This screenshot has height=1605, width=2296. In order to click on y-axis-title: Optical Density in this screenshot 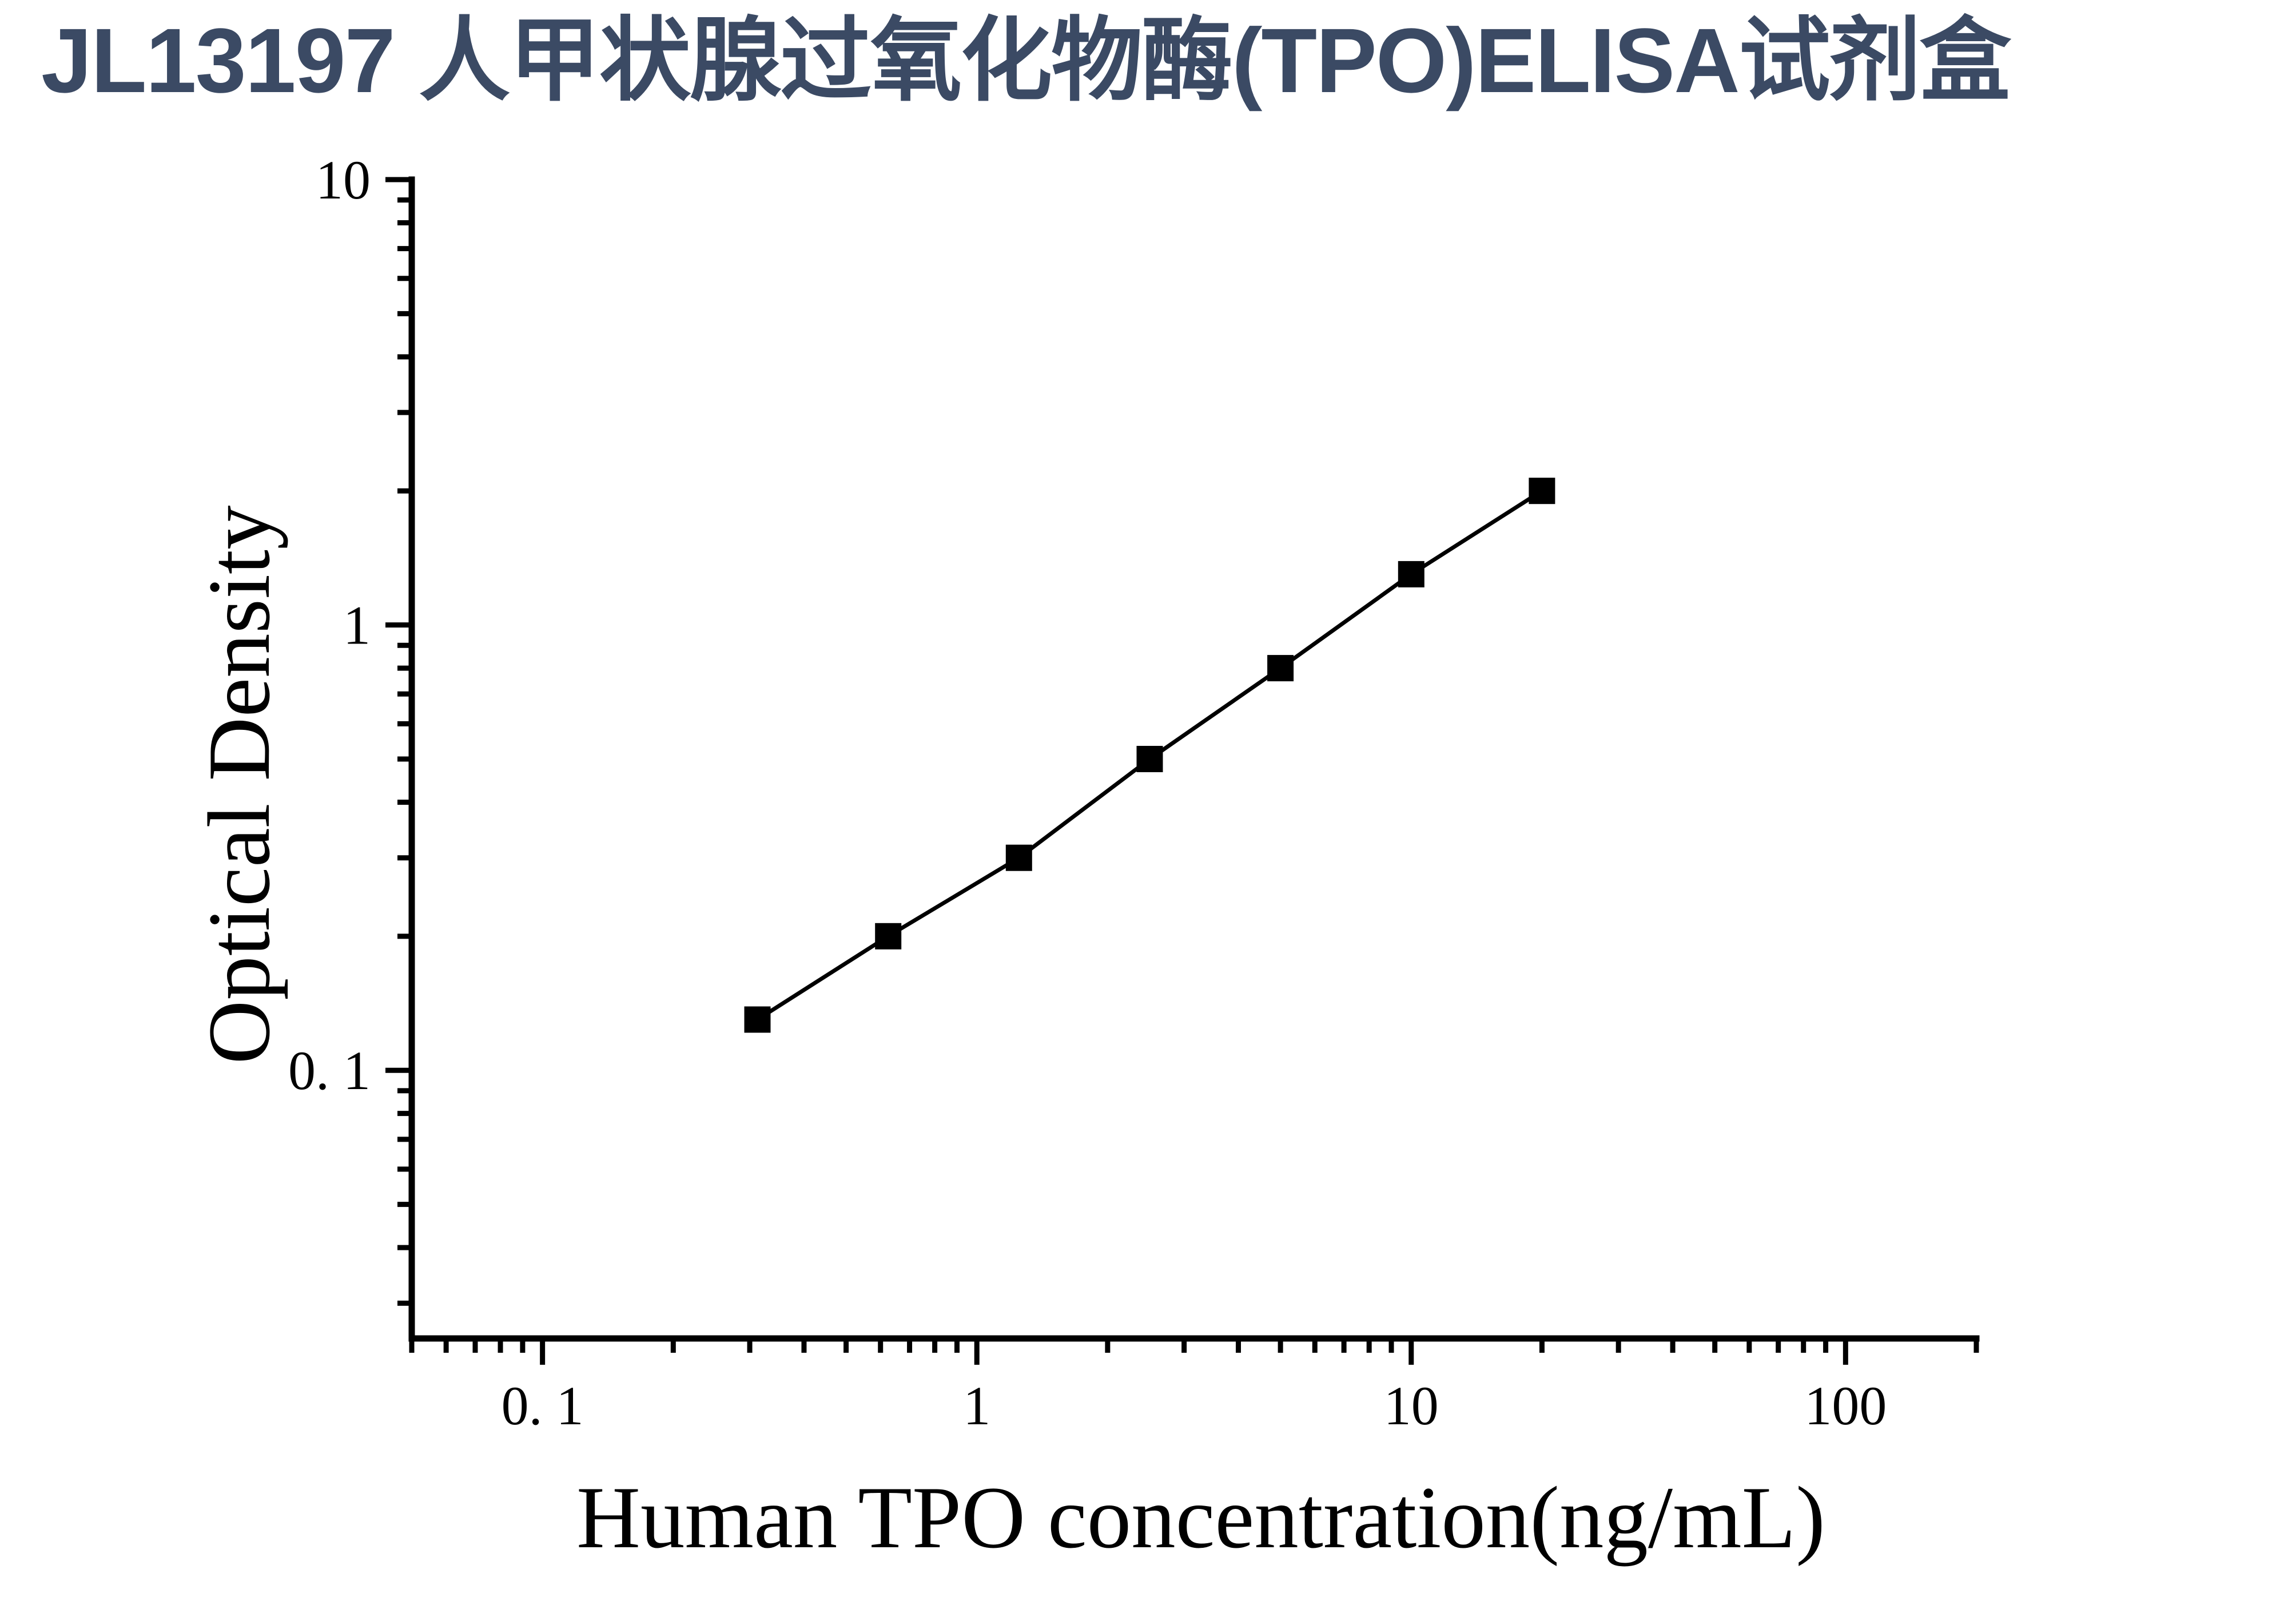, I will do `click(239, 784)`.